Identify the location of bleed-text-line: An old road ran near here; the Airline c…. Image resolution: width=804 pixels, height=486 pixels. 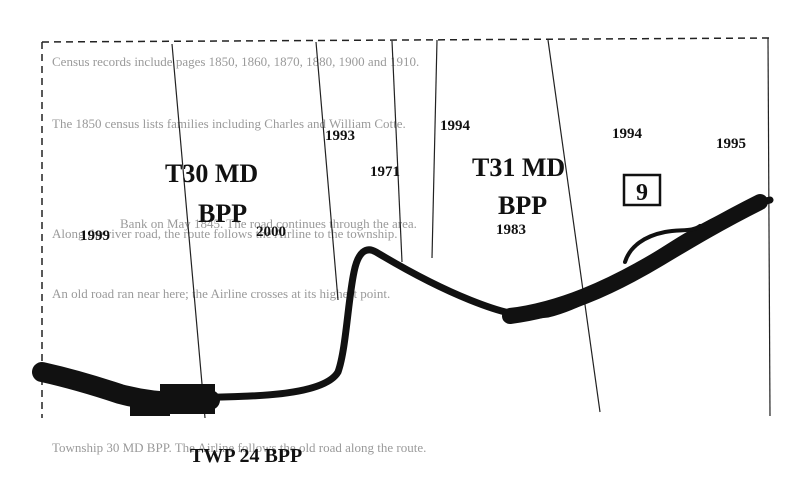
(221, 293).